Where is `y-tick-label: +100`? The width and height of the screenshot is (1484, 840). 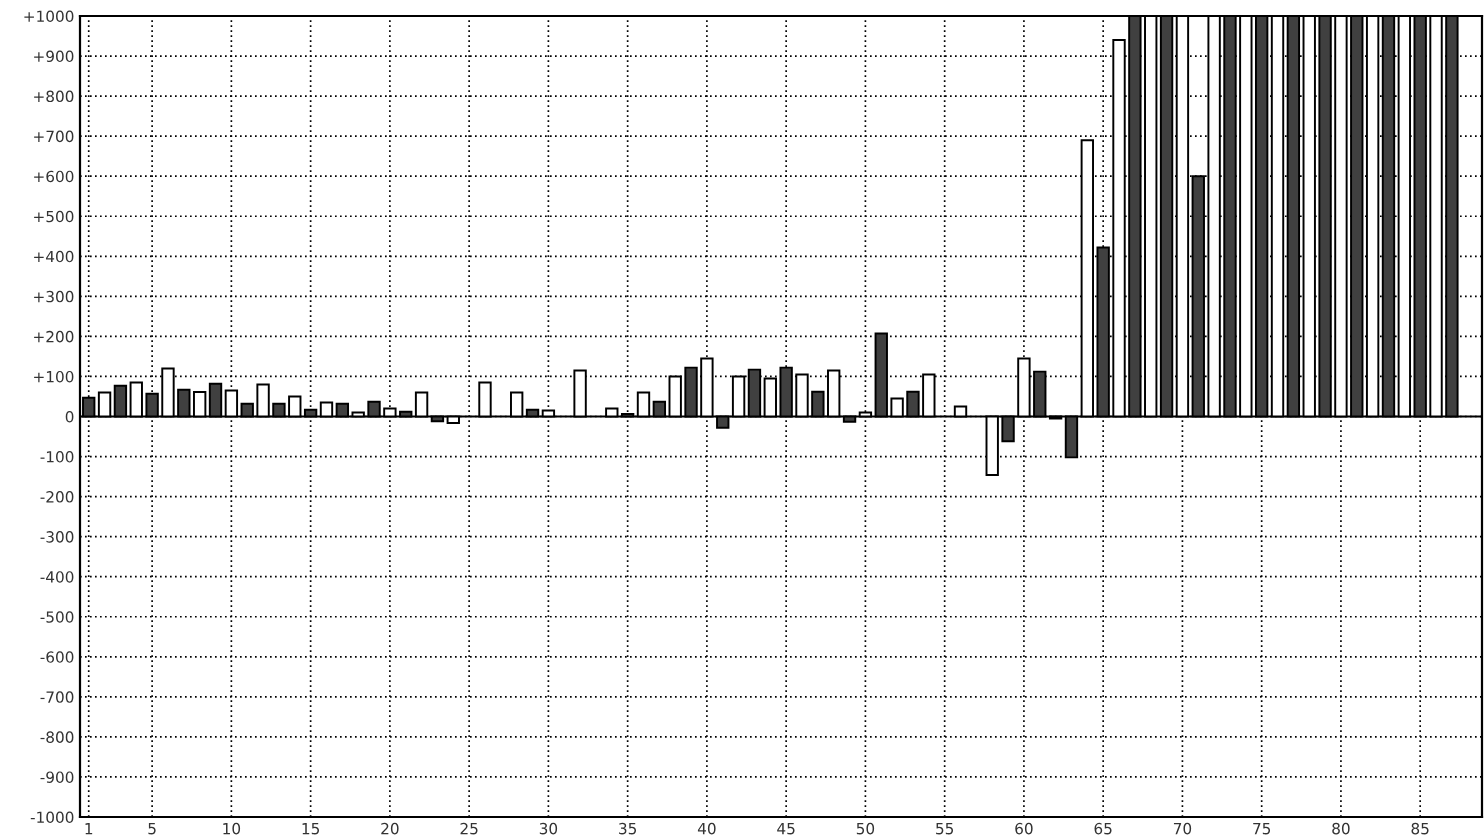 y-tick-label: +100 is located at coordinates (54, 376).